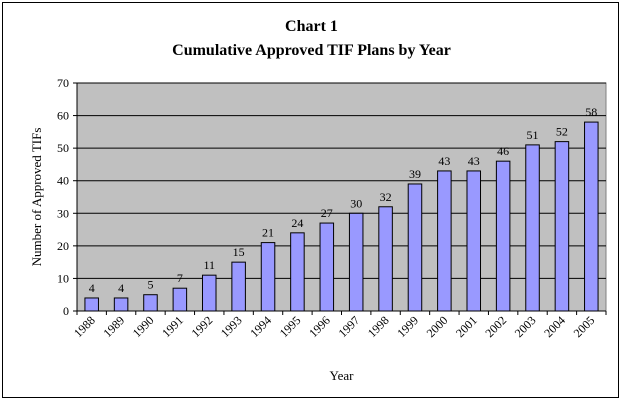  What do you see at coordinates (327, 213) in the screenshot?
I see `data-label: 27` at bounding box center [327, 213].